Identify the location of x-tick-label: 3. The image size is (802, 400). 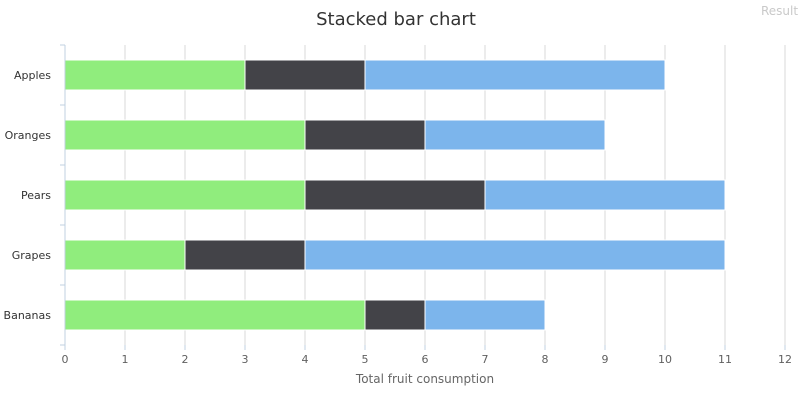
(245, 359).